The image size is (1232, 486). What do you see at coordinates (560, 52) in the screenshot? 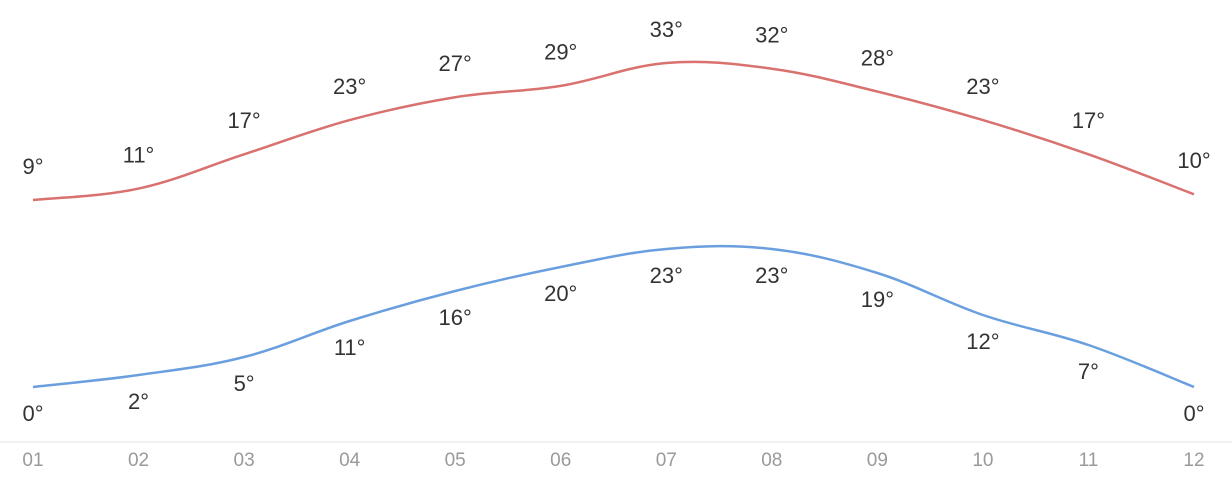
I see `value-label: 29°` at bounding box center [560, 52].